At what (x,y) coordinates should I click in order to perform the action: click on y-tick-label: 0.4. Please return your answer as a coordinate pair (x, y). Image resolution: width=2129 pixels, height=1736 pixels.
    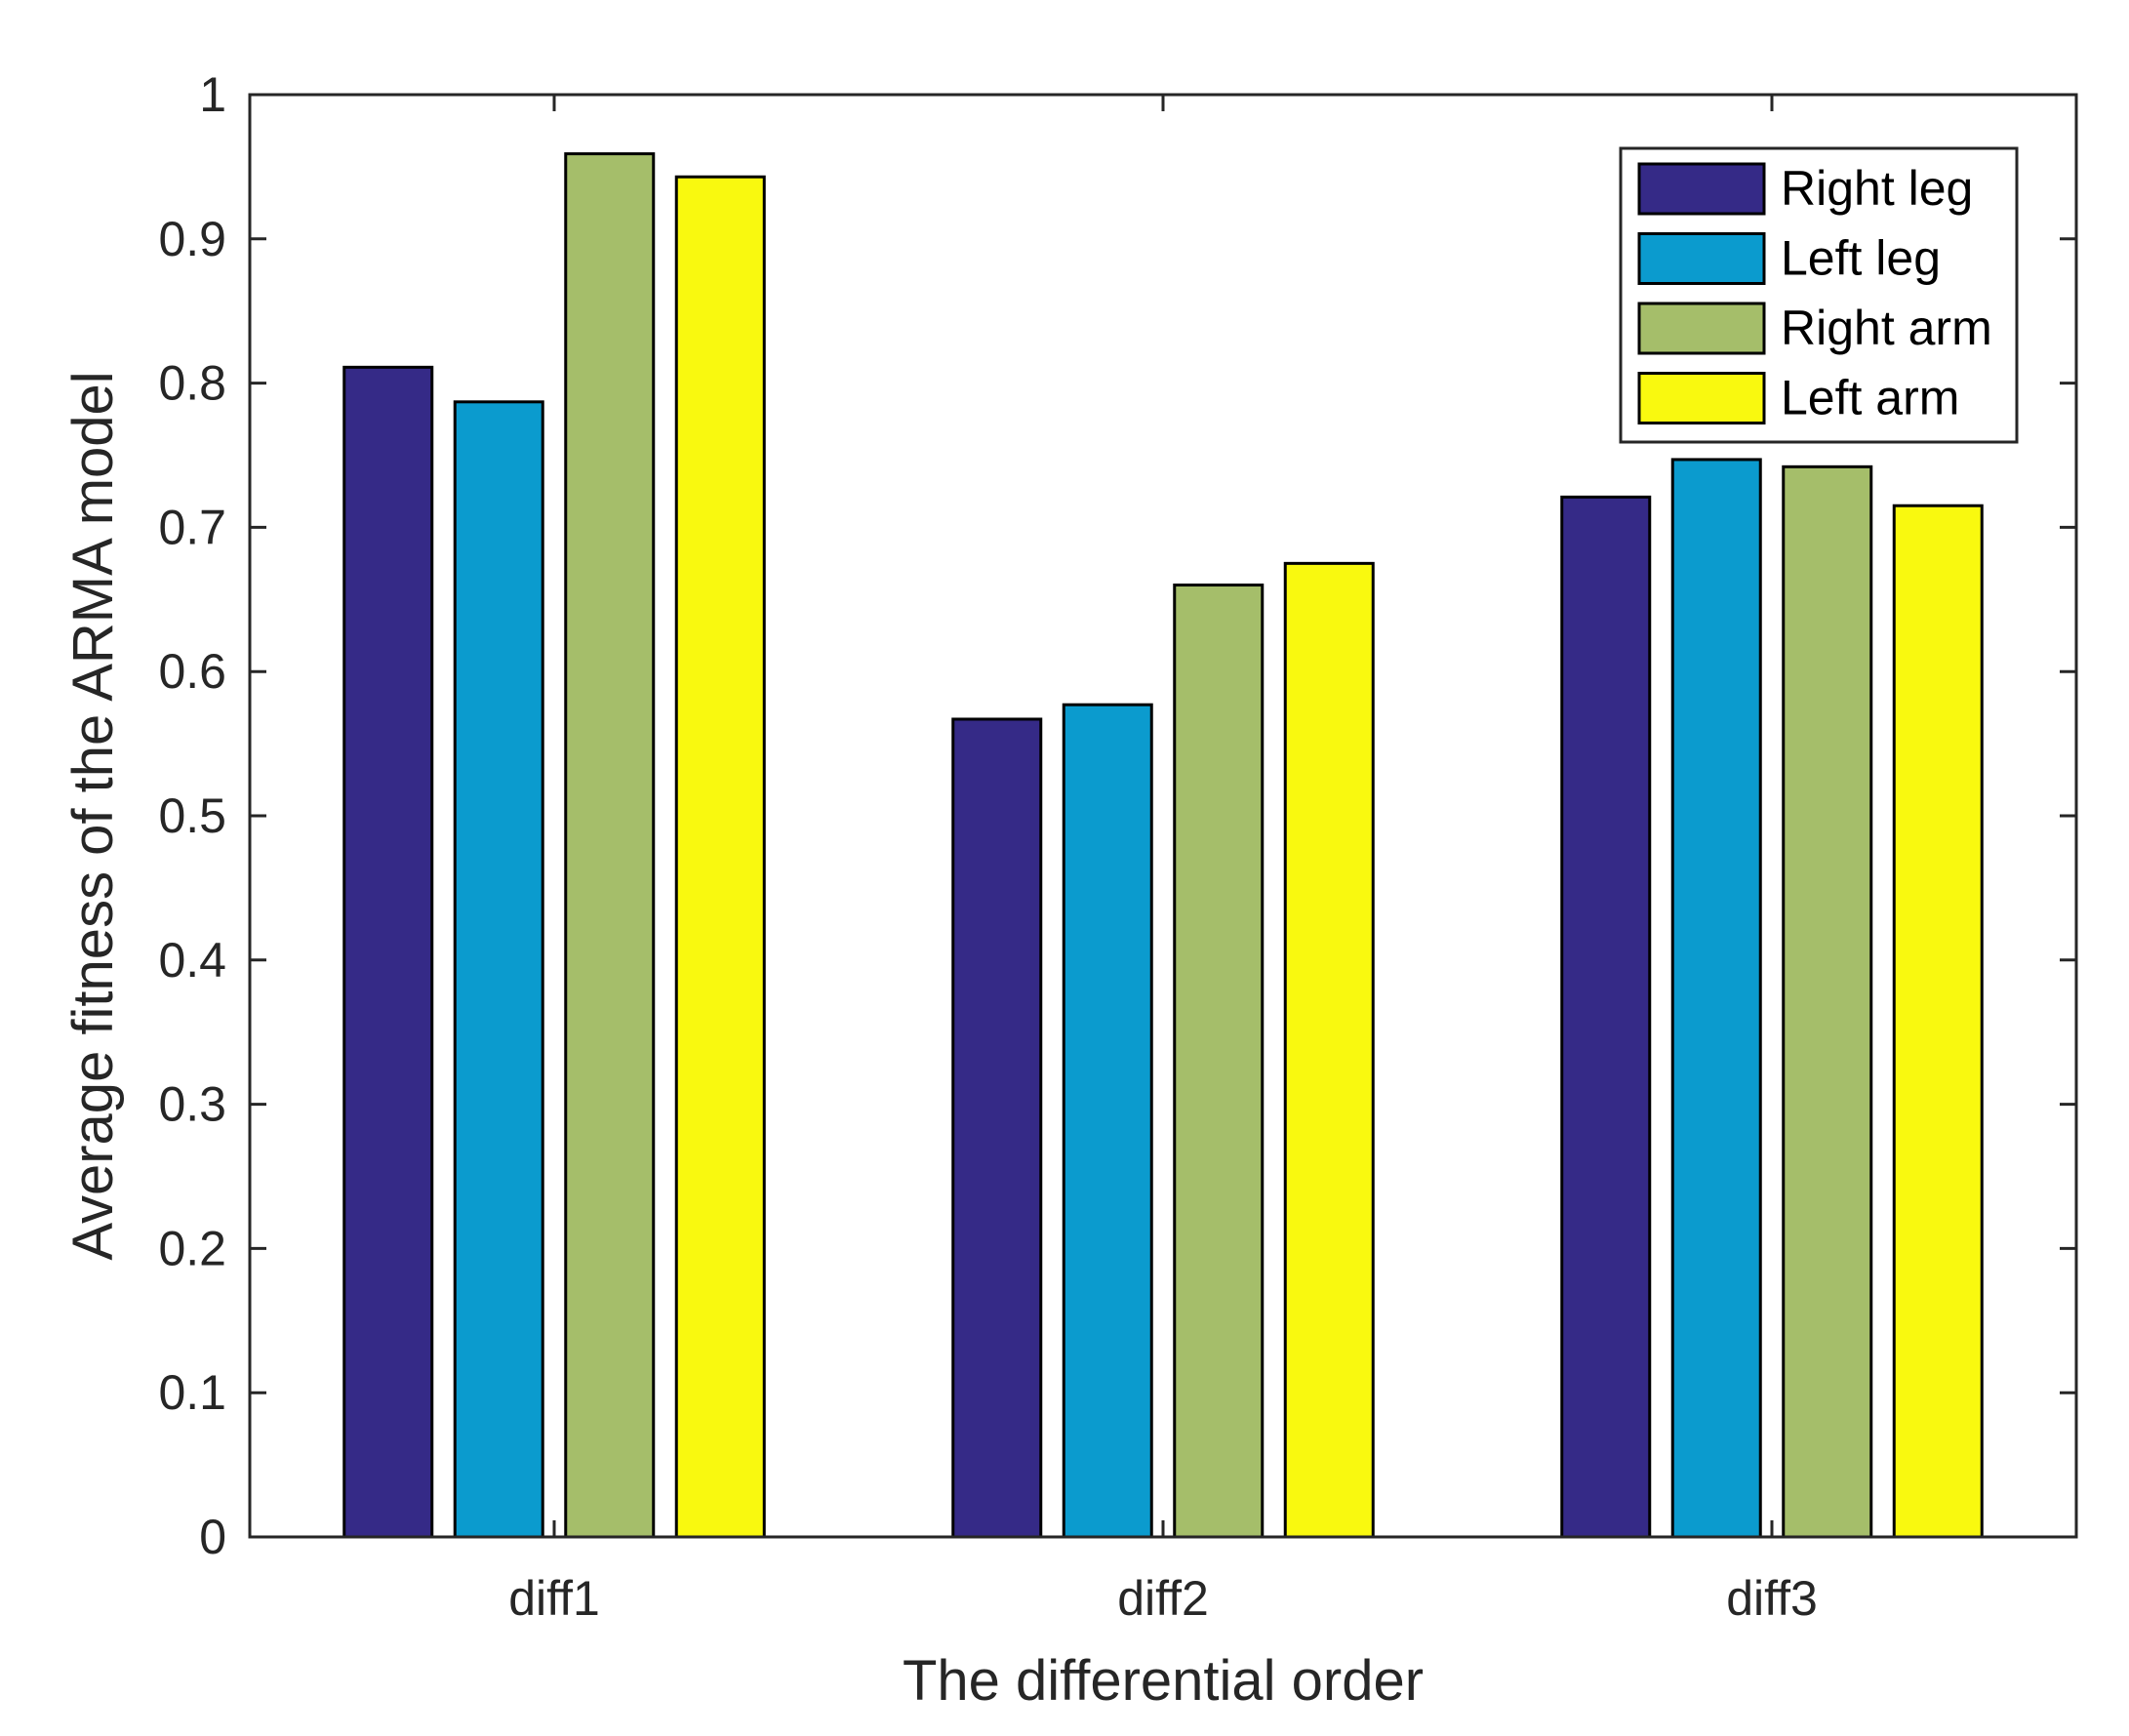
    Looking at the image, I should click on (192, 960).